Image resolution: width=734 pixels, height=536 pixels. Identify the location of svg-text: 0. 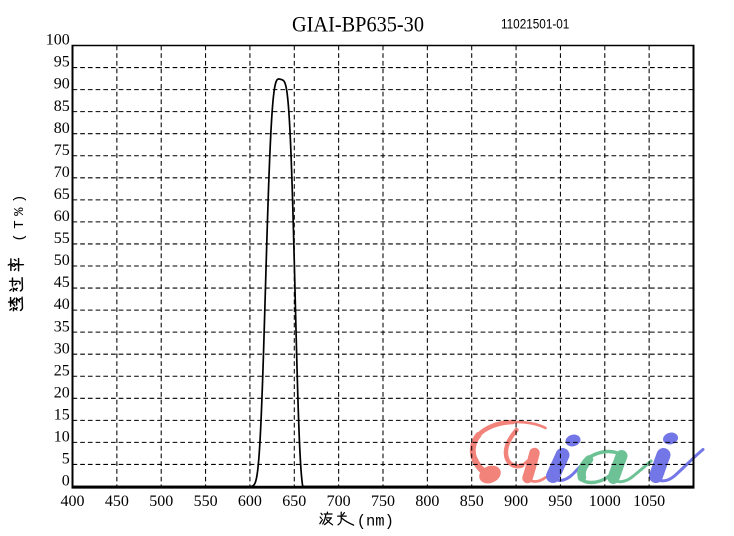
(66, 481).